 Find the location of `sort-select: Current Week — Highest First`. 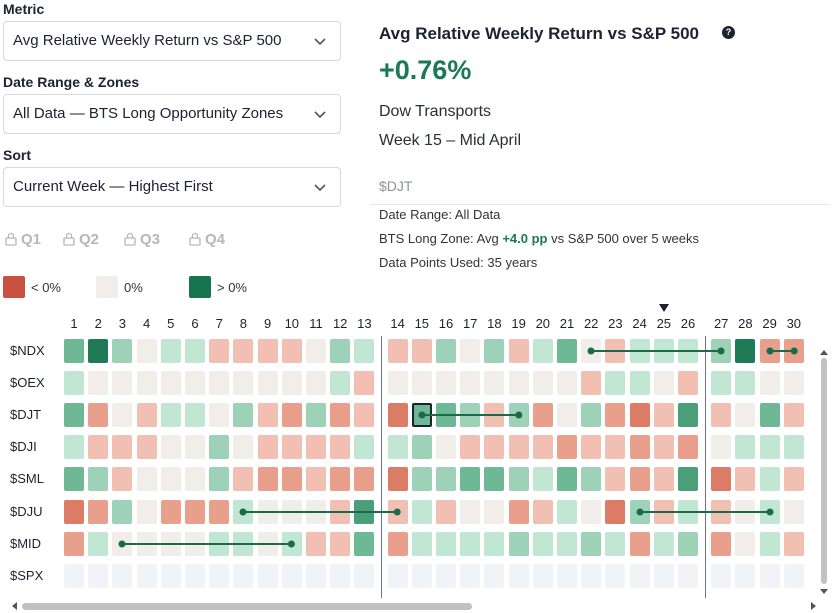

sort-select: Current Week — Highest First is located at coordinates (172, 187).